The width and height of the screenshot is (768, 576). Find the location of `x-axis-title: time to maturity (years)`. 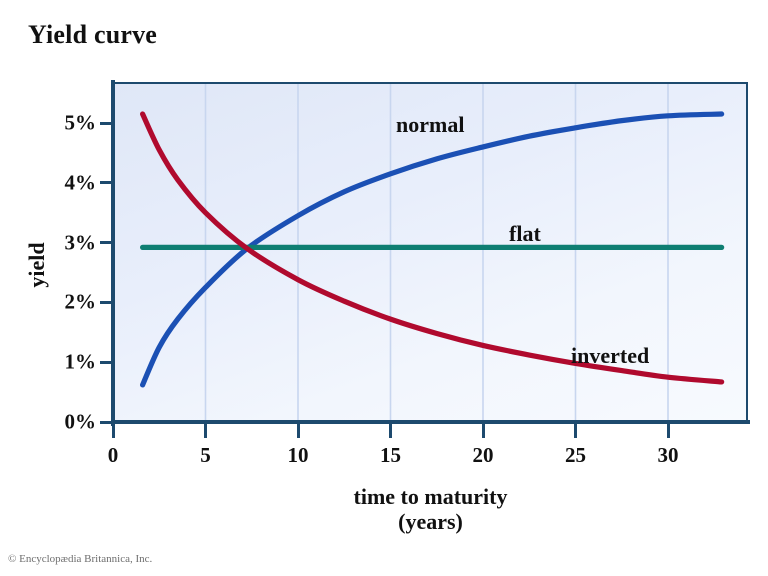

x-axis-title: time to maturity (years) is located at coordinates (430, 509).